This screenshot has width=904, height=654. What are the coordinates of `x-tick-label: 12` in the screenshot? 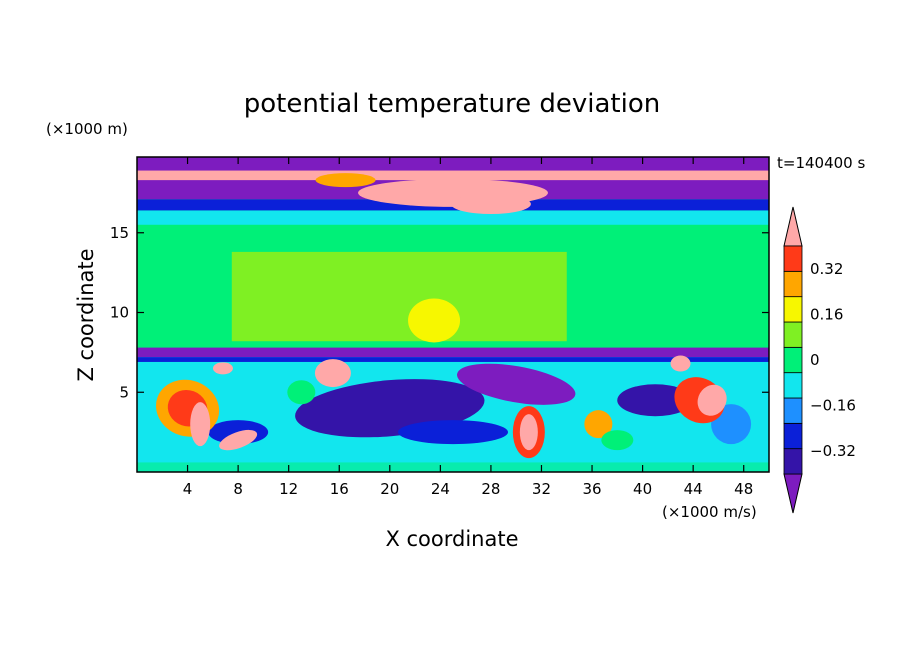 It's located at (288, 489).